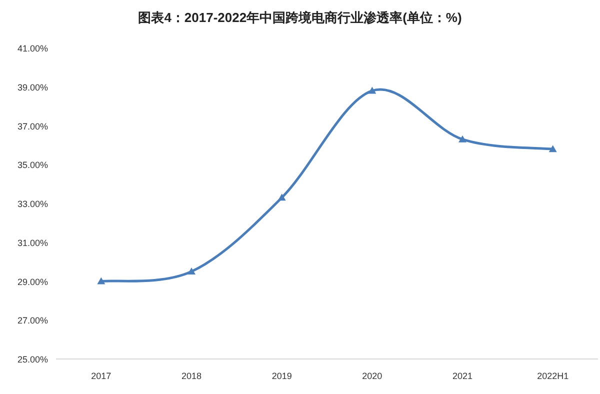 The image size is (600, 394). I want to click on x-tick-label: 2020, so click(372, 376).